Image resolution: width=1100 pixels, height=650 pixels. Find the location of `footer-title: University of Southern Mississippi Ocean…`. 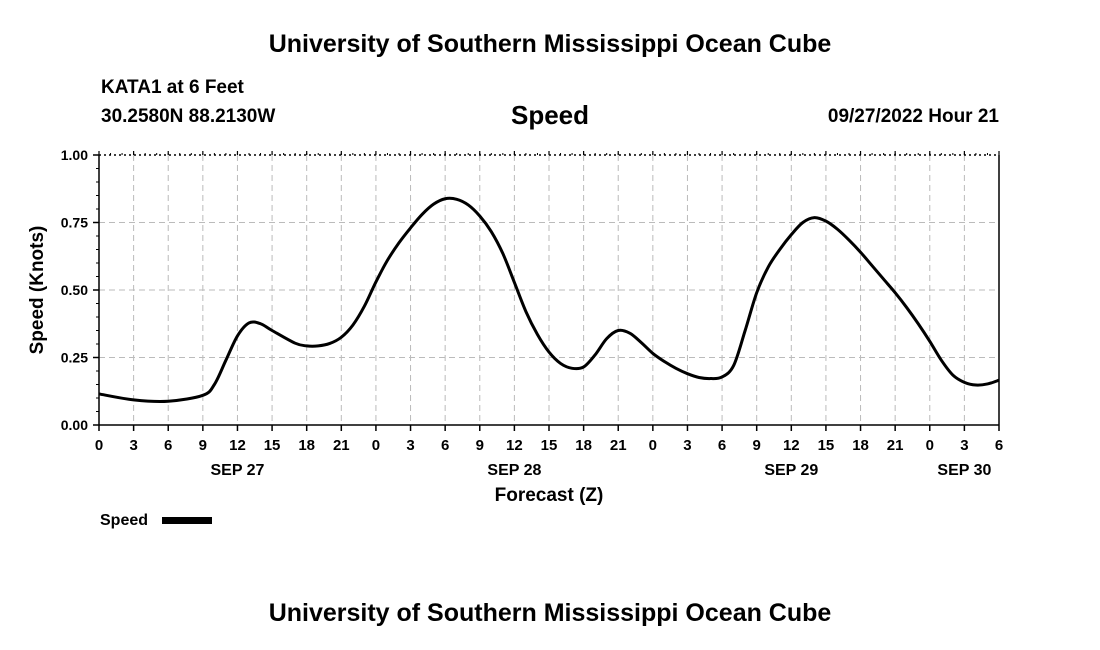

footer-title: University of Southern Mississippi Ocean… is located at coordinates (550, 613).